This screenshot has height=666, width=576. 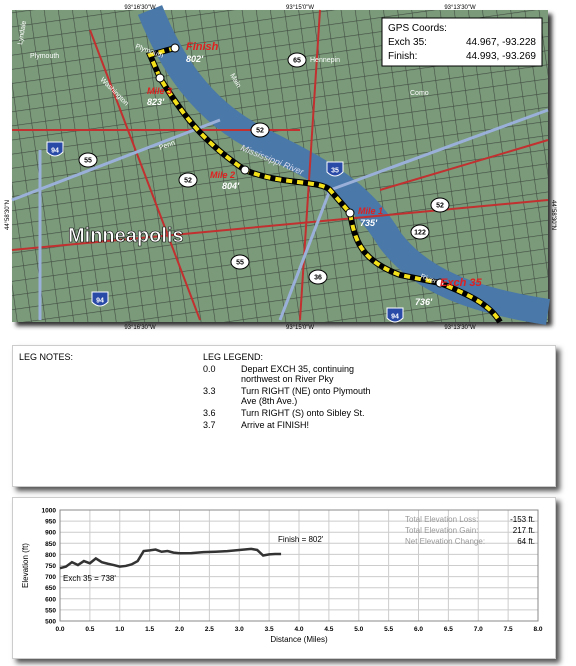 What do you see at coordinates (89, 578) in the screenshot?
I see `annotation: Exch 35 = 738'` at bounding box center [89, 578].